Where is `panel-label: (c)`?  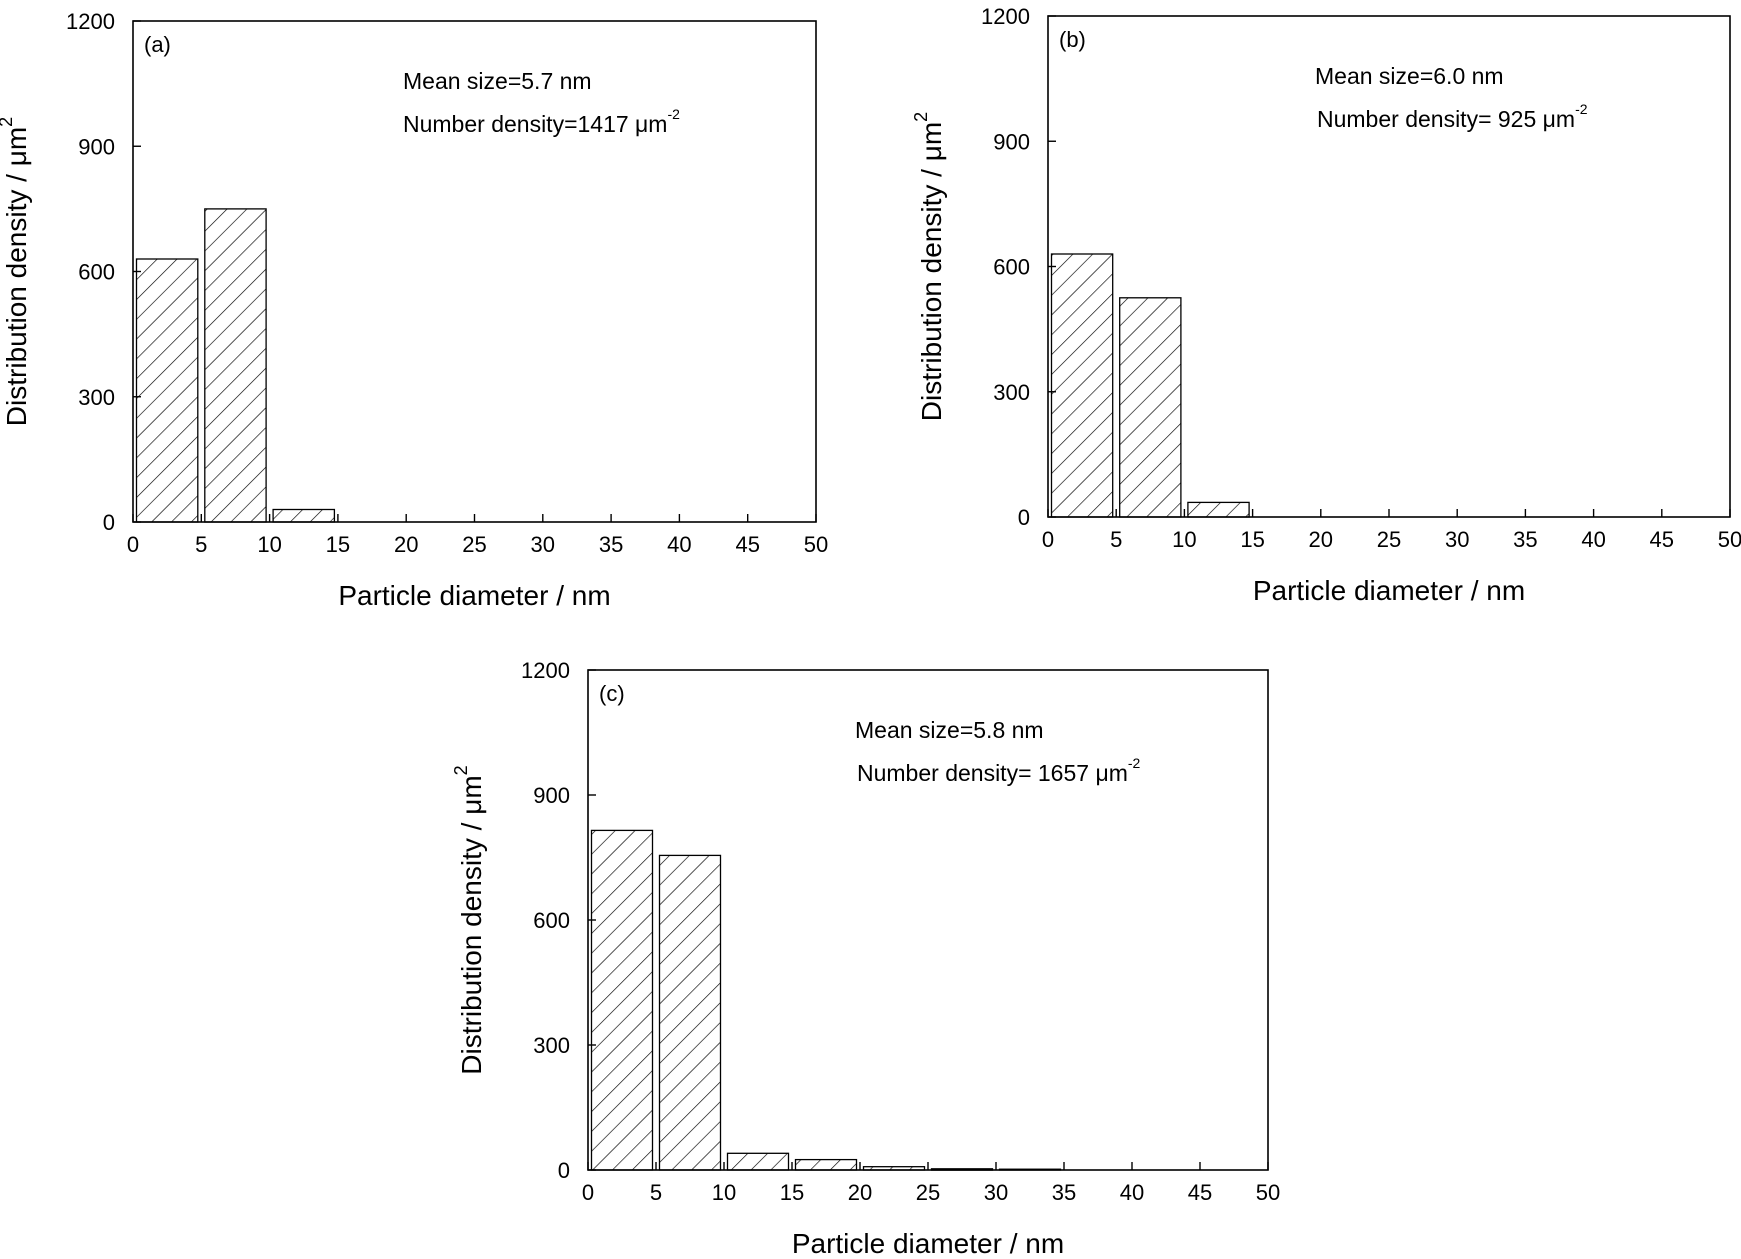 panel-label: (c) is located at coordinates (612, 693).